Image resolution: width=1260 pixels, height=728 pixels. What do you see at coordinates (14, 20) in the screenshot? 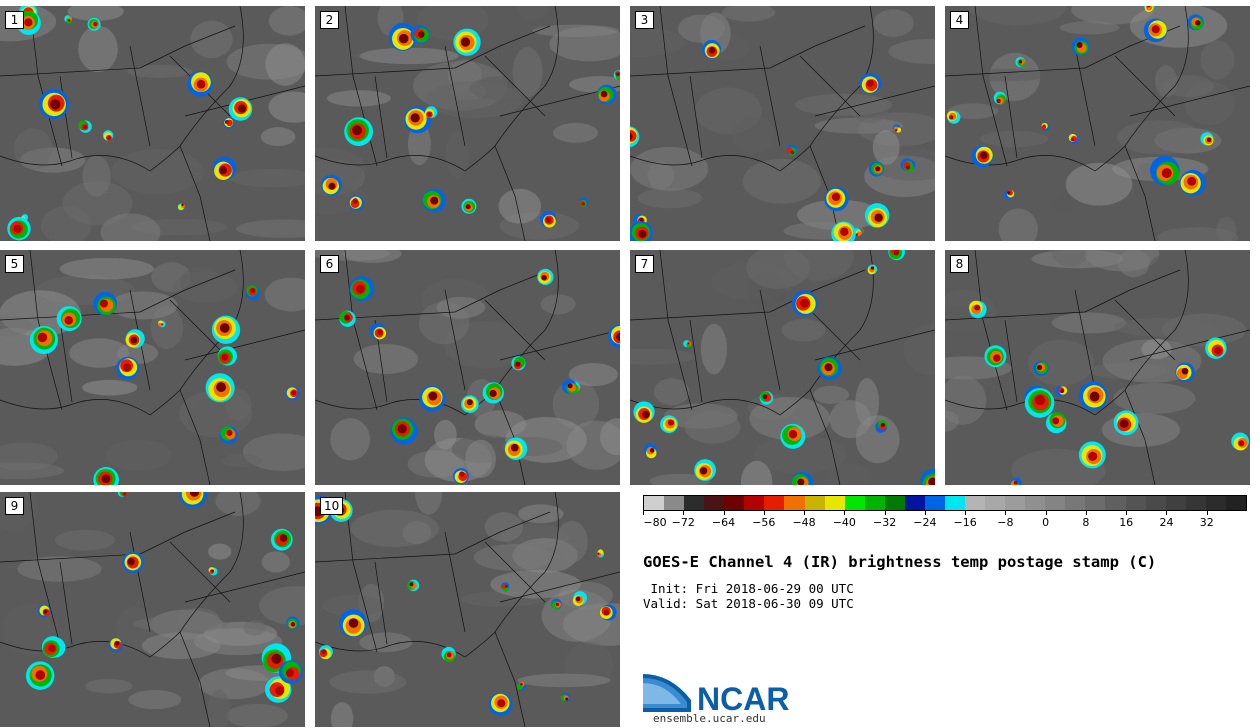
I see `panel-label: 1` at bounding box center [14, 20].